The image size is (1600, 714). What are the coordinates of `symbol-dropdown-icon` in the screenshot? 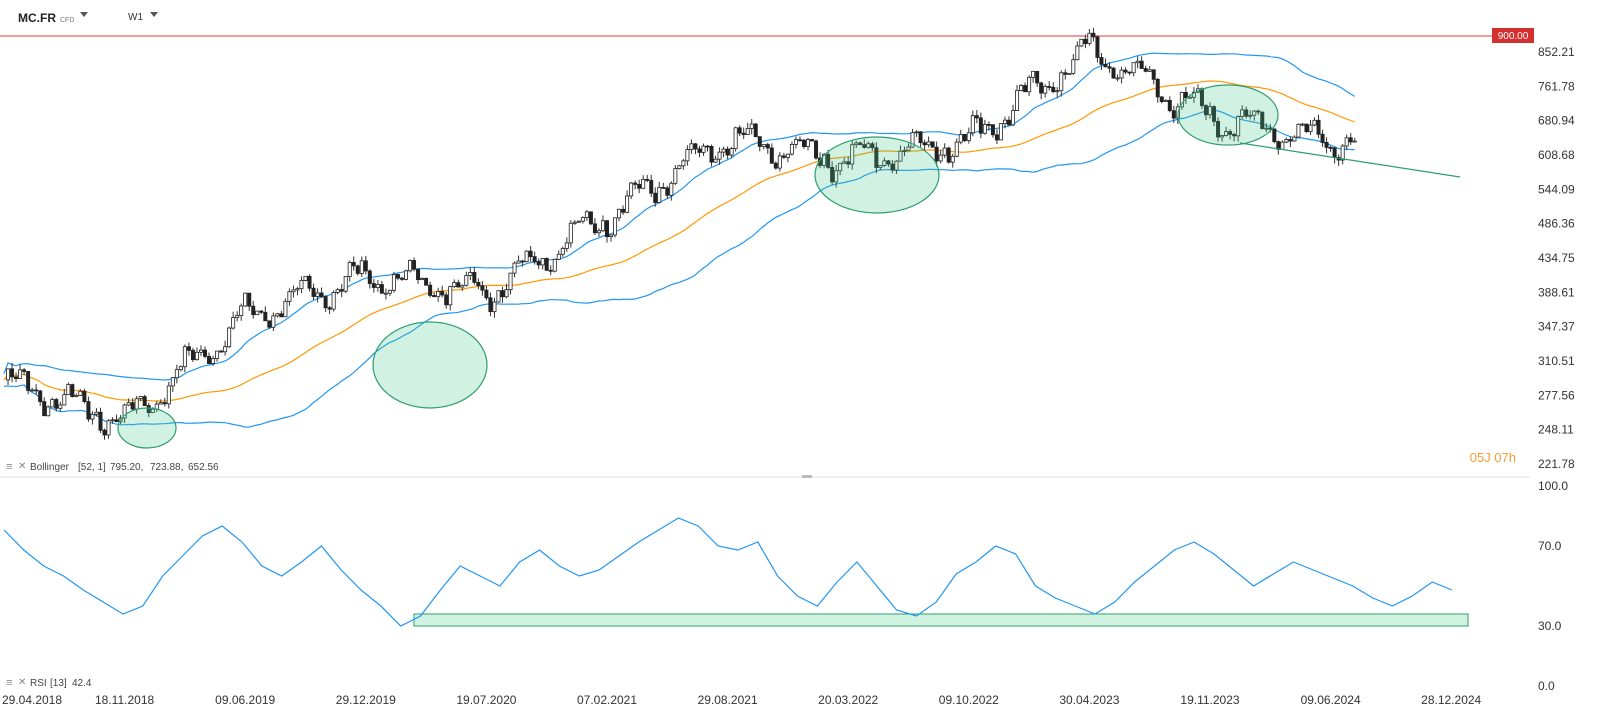 It's located at (84, 14).